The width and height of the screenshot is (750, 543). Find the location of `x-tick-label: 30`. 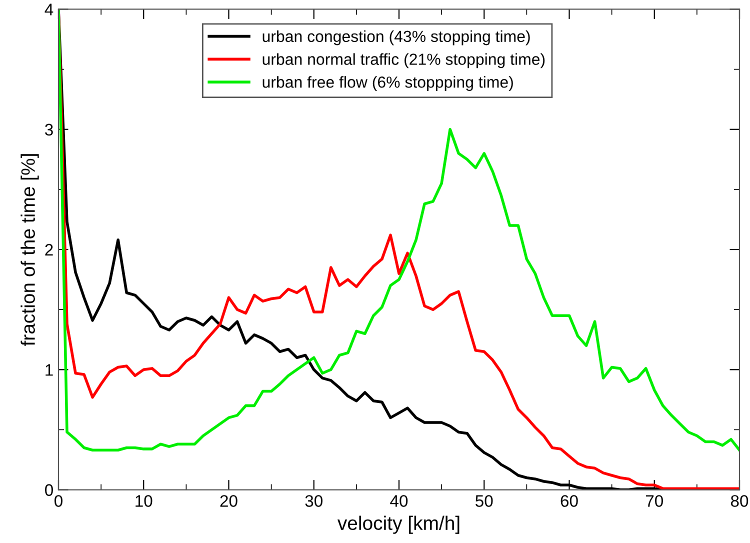

x-tick-label: 30 is located at coordinates (313, 501).